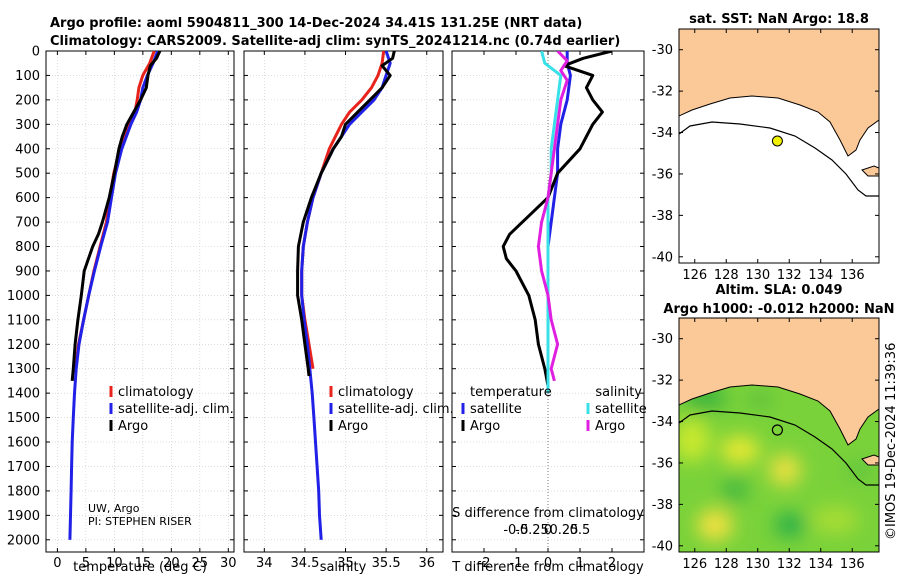 The height and width of the screenshot is (580, 900). Describe the element at coordinates (779, 290) in the screenshot. I see `sla-map-title-line1: Altim. SLA: 0.049` at that location.